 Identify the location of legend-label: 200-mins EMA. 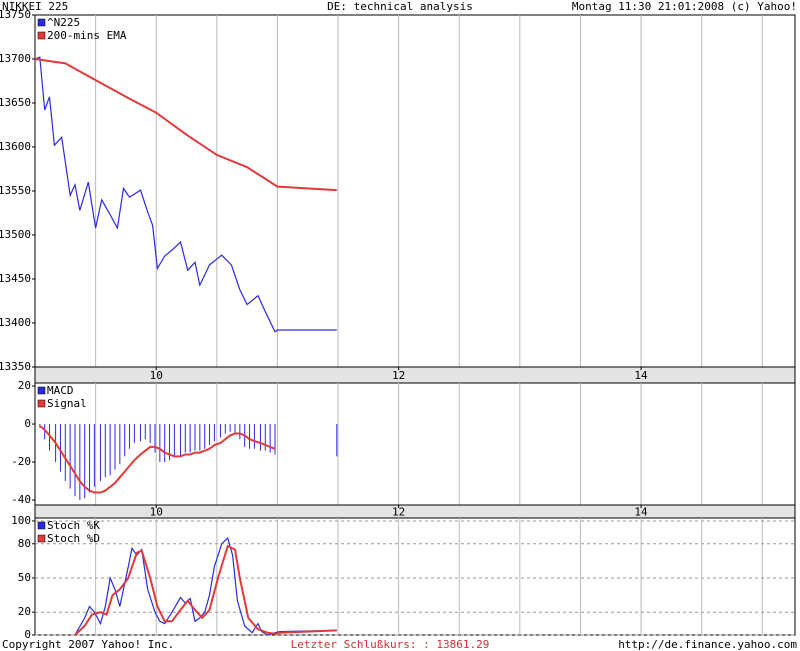
(87, 35).